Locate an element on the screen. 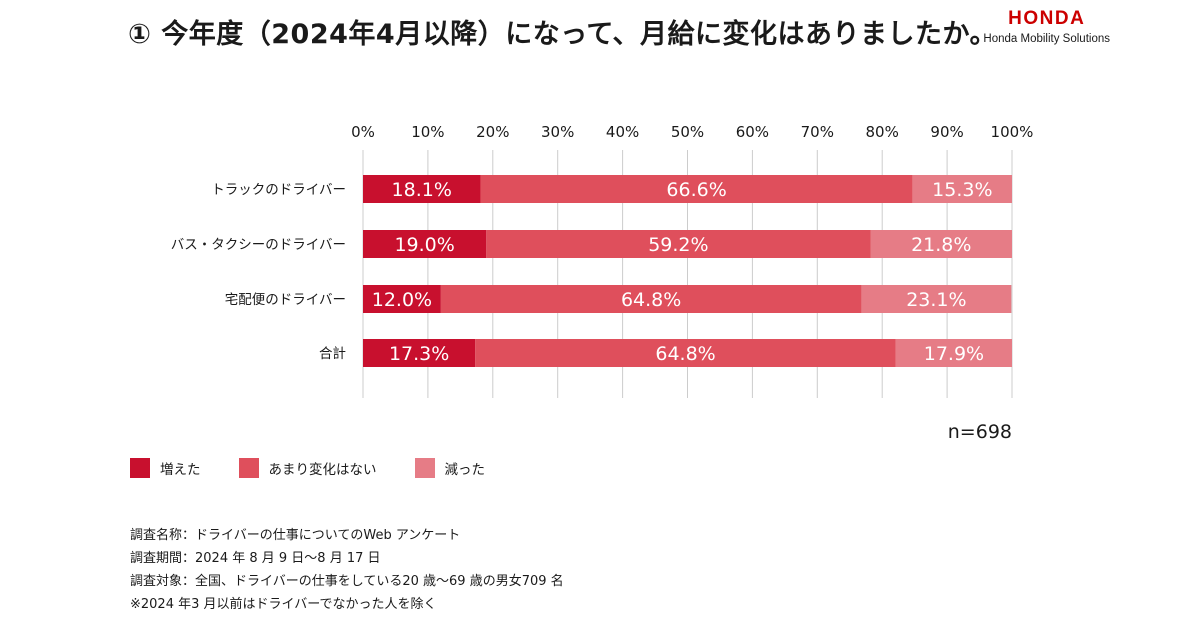  legend-item-decreased: 減った is located at coordinates (450, 468).